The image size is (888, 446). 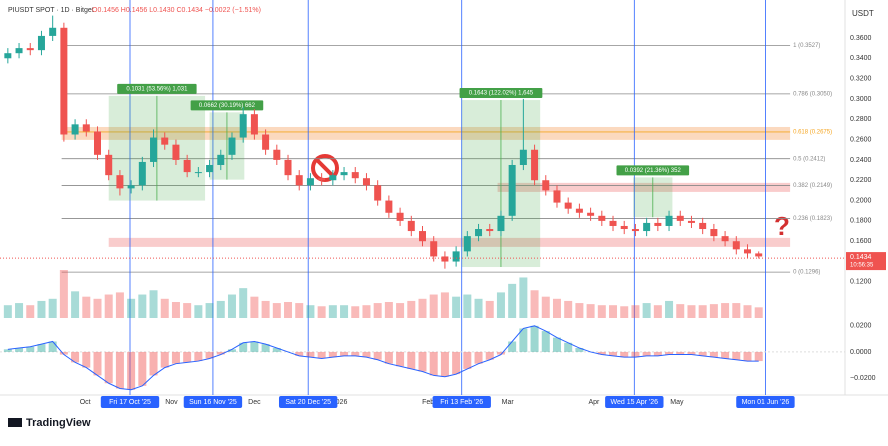 What do you see at coordinates (51, 10) in the screenshot?
I see `symbol-title: PIUSDT SPOT · 1D · Bitget` at bounding box center [51, 10].